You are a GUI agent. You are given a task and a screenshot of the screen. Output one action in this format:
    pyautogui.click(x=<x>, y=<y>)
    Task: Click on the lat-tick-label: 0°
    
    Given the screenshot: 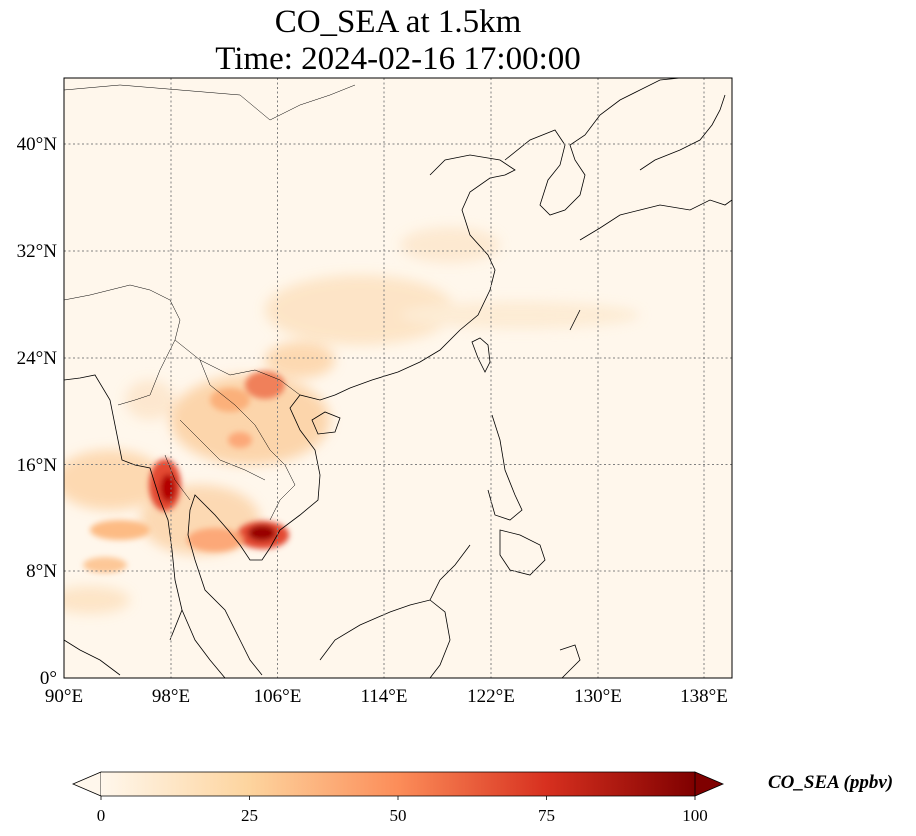 What is the action you would take?
    pyautogui.click(x=48, y=678)
    